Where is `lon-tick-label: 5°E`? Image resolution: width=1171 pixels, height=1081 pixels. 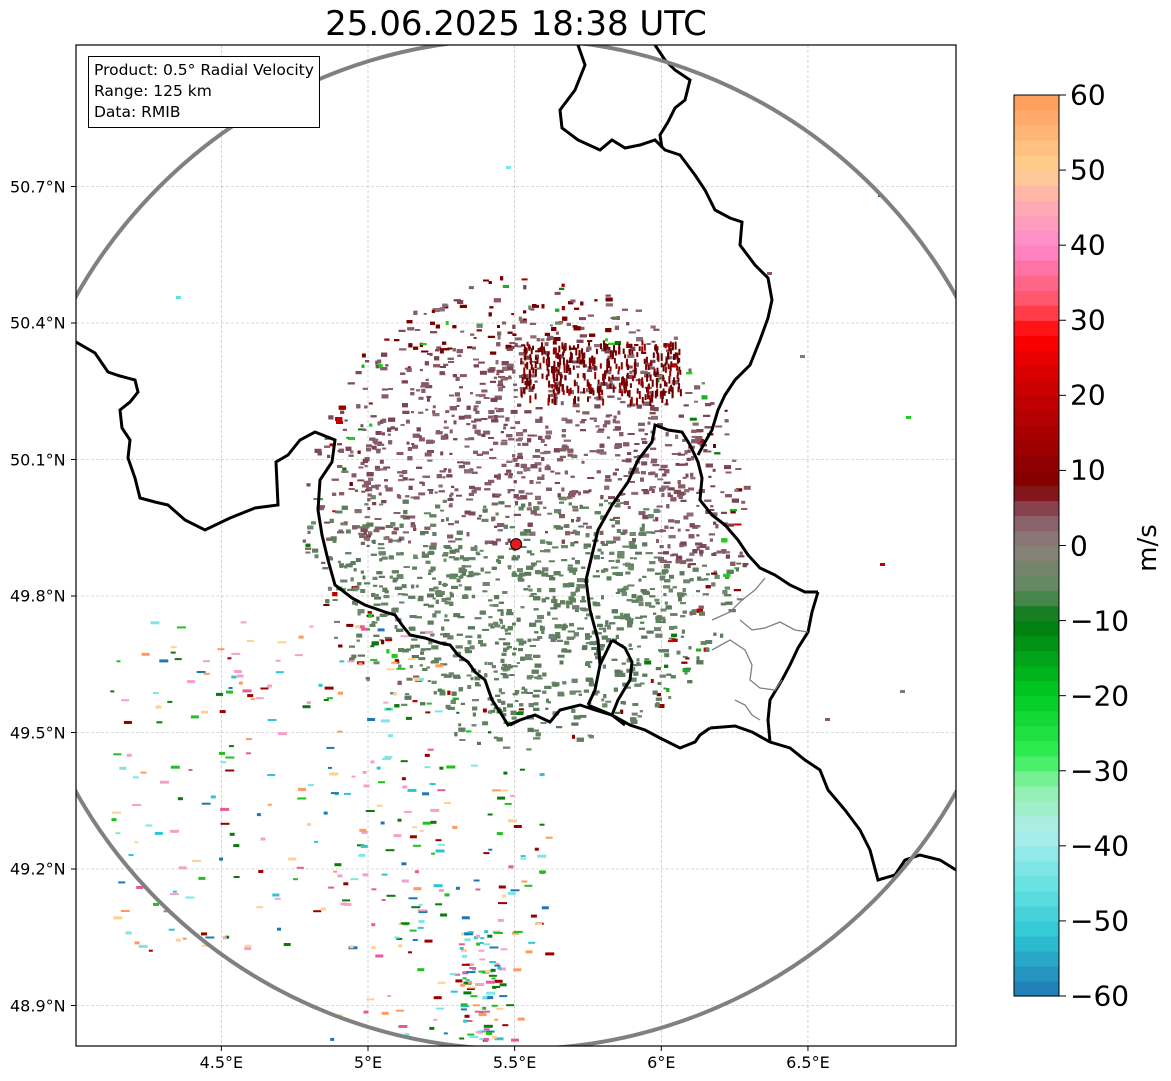
lon-tick-label: 5°E is located at coordinates (368, 1062).